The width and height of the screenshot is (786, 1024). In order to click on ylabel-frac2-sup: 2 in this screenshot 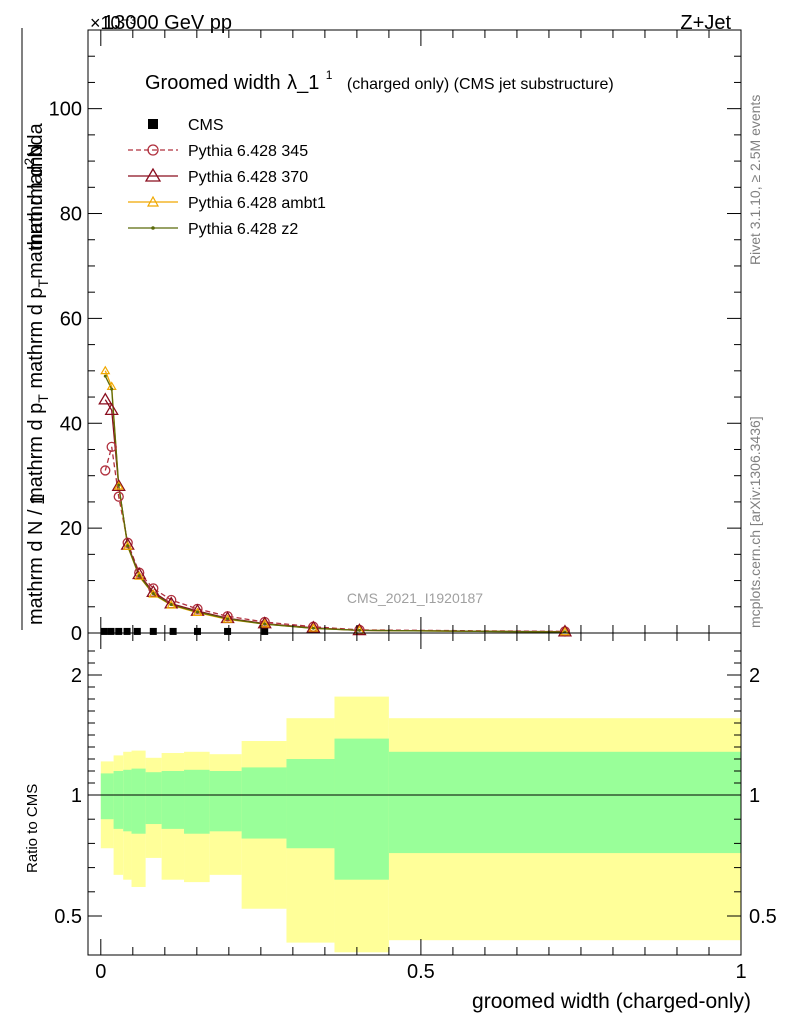, I will do `click(29, 162)`.